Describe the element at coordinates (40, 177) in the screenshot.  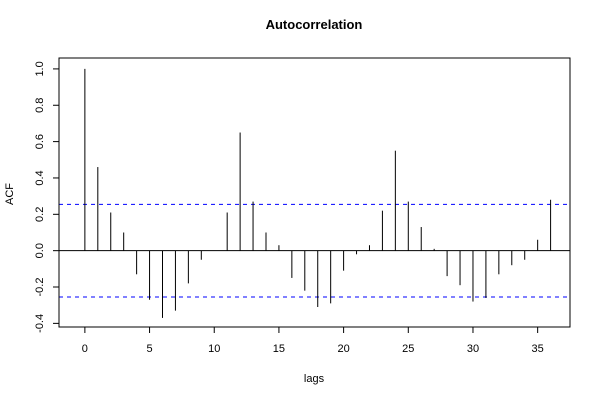
I see `y-tick-label: 0.4` at that location.